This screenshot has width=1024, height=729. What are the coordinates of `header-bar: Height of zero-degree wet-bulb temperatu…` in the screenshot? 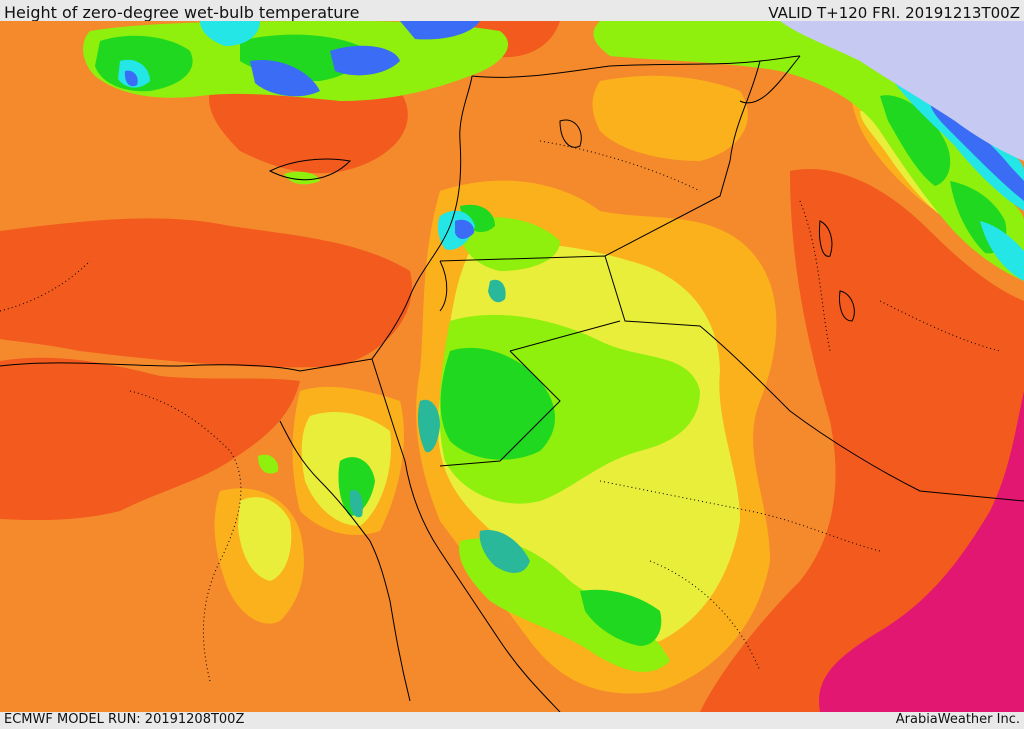 It's located at (512, 11).